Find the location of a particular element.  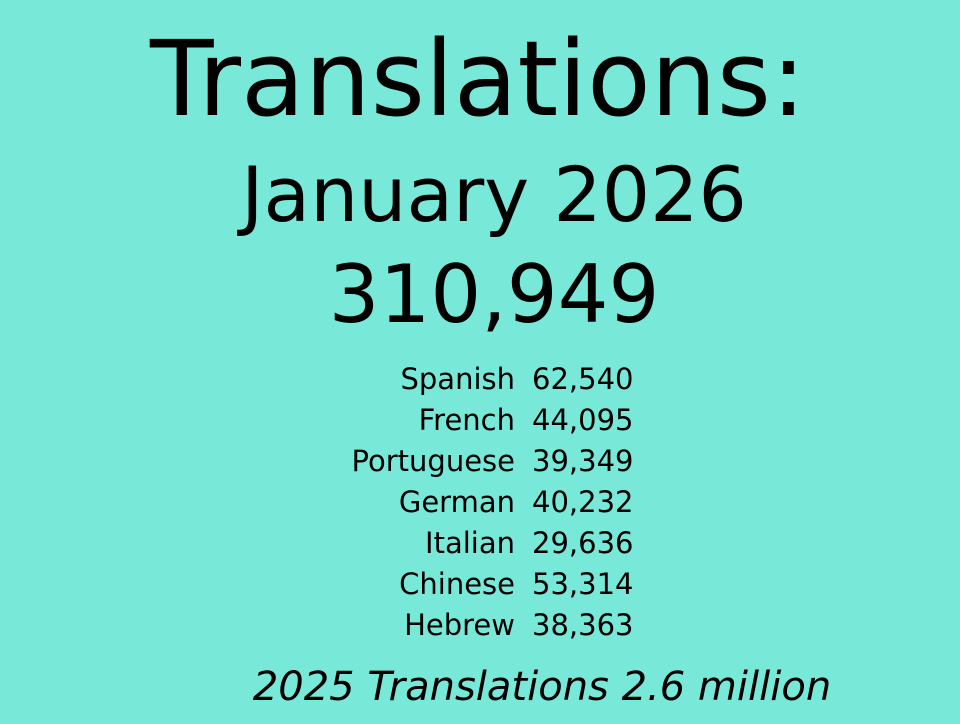

language-name: Italian is located at coordinates (470, 543).